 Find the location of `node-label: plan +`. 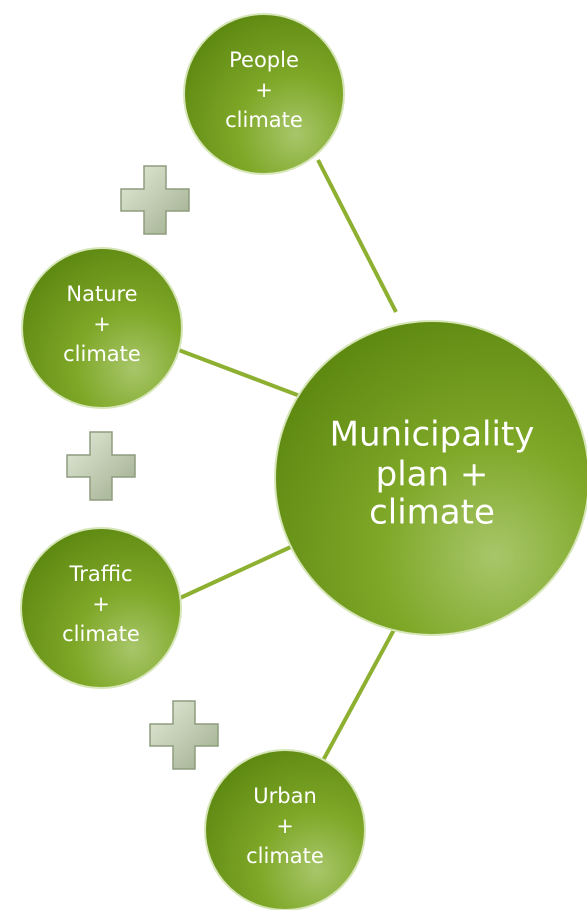

node-label: plan + is located at coordinates (432, 475).